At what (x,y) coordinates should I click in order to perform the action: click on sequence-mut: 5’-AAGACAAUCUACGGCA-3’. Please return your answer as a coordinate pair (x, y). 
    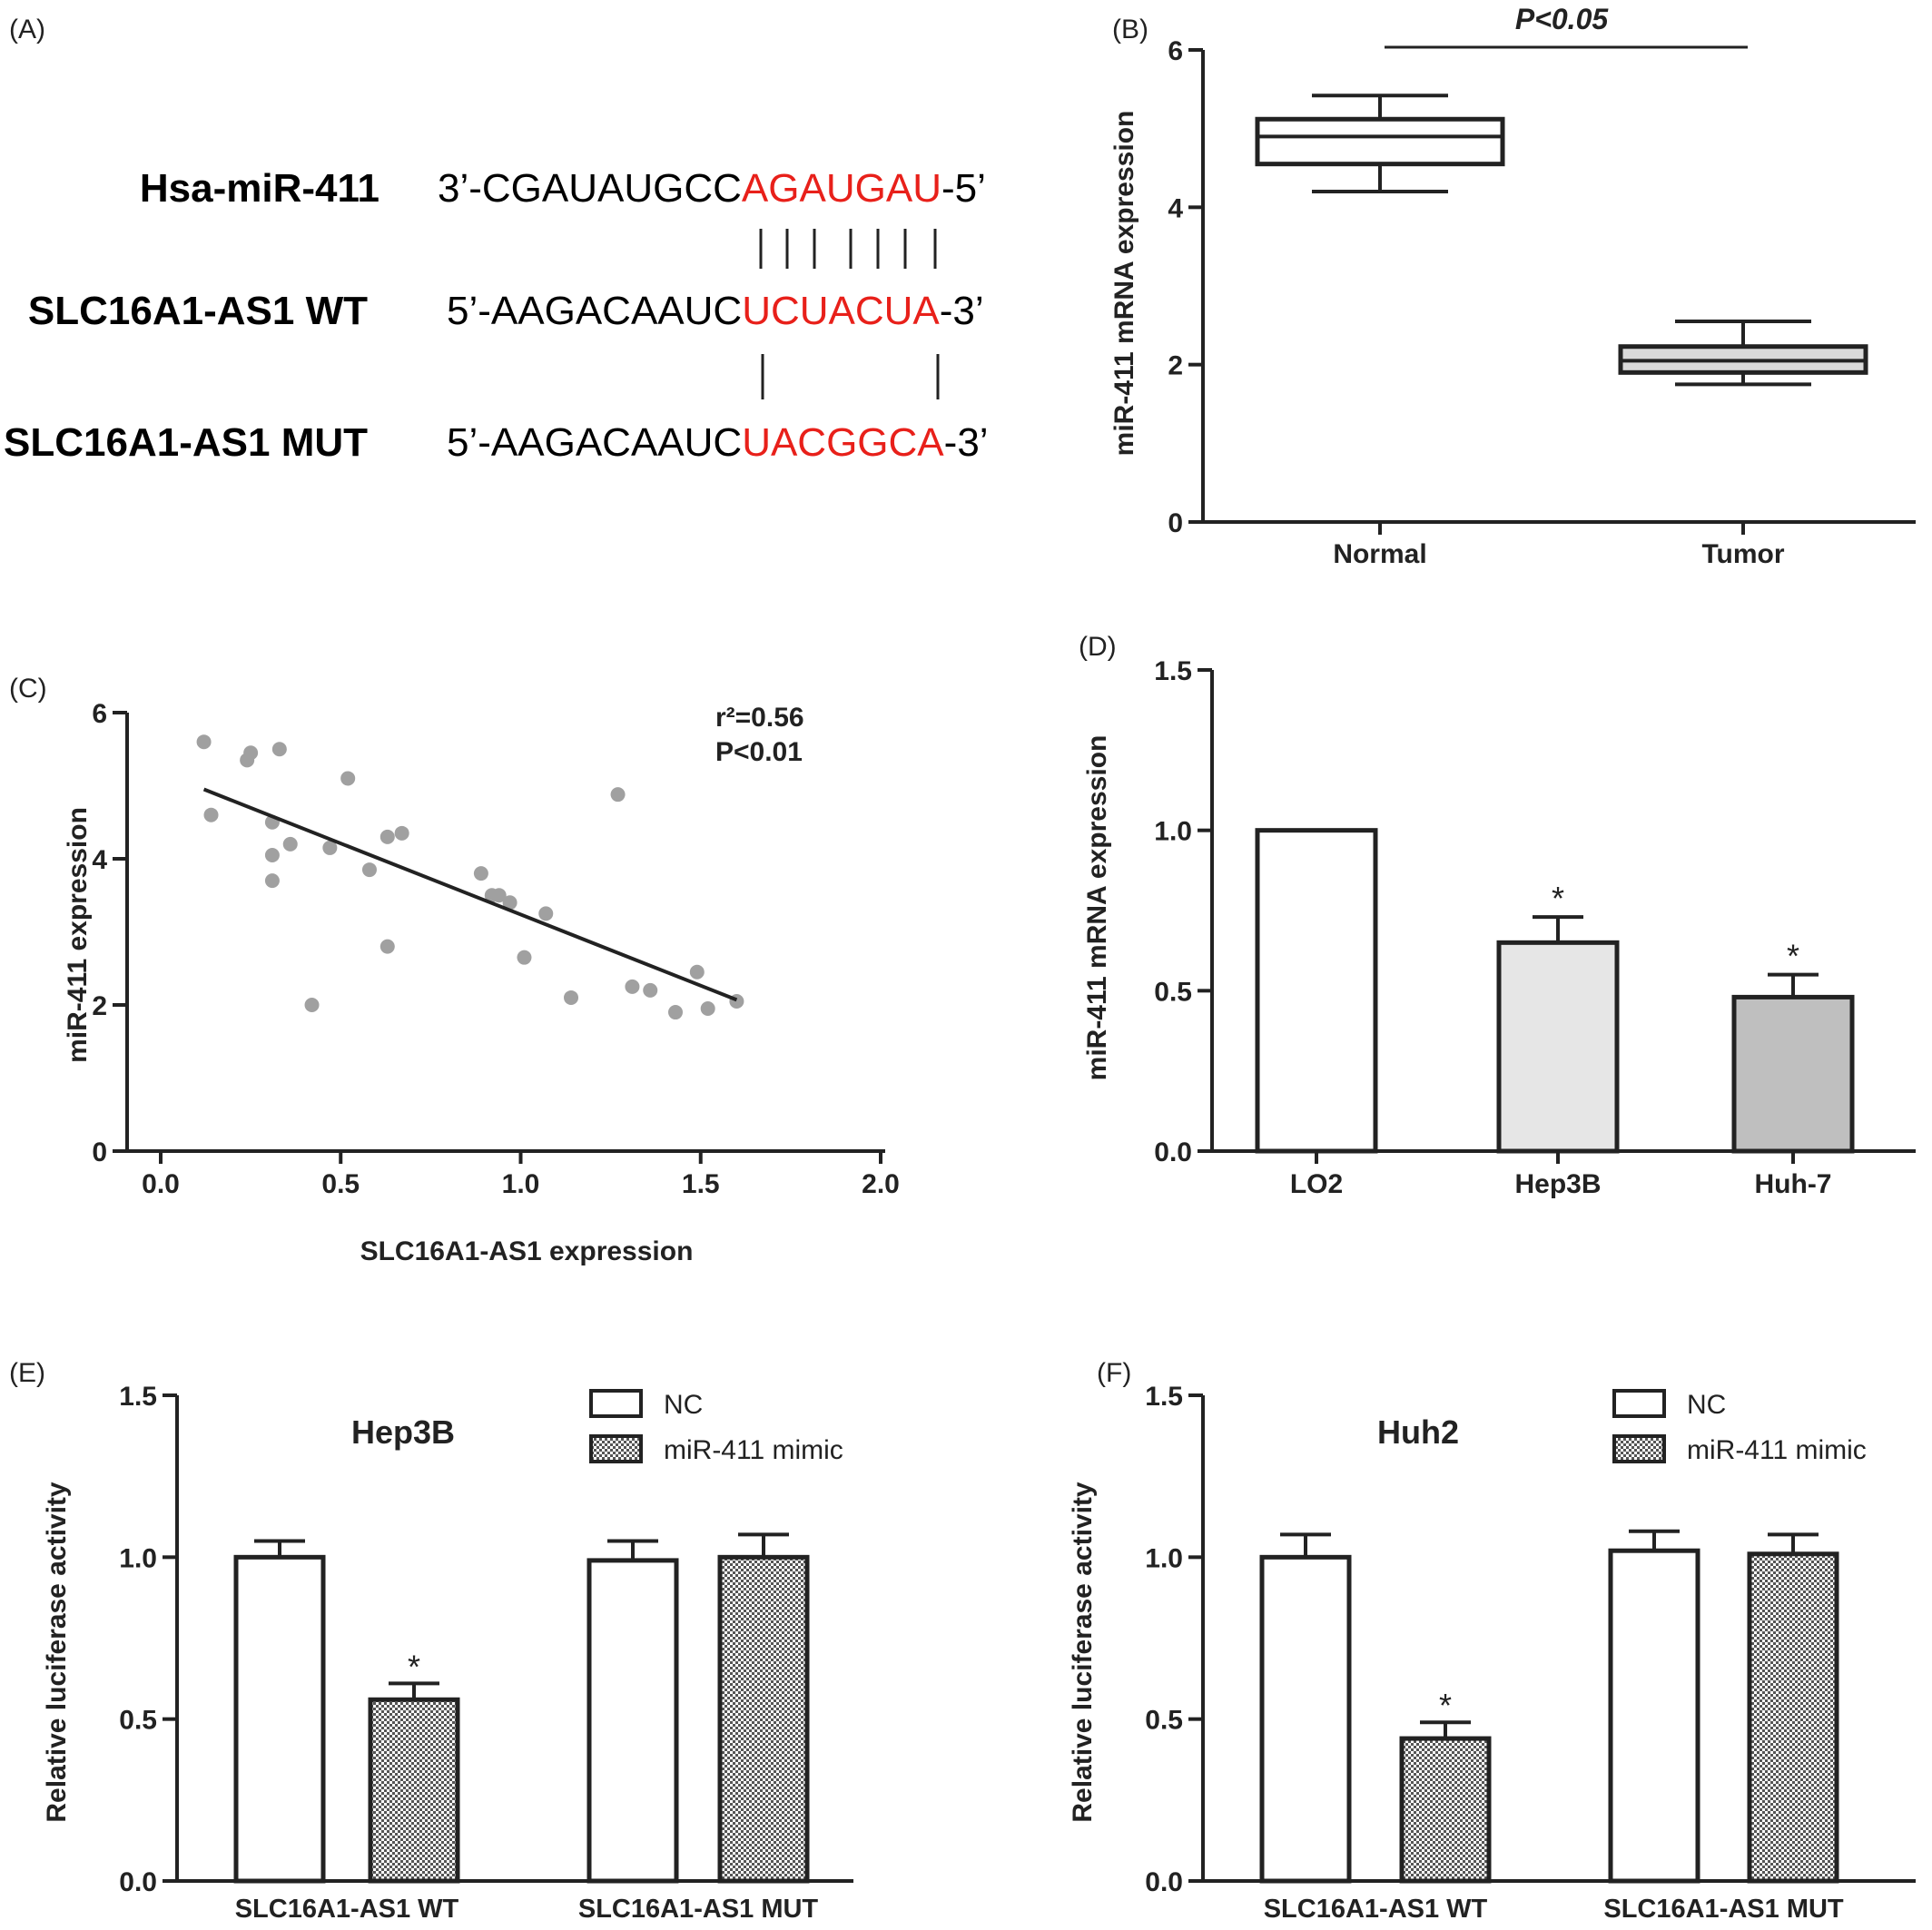
    Looking at the image, I should click on (718, 443).